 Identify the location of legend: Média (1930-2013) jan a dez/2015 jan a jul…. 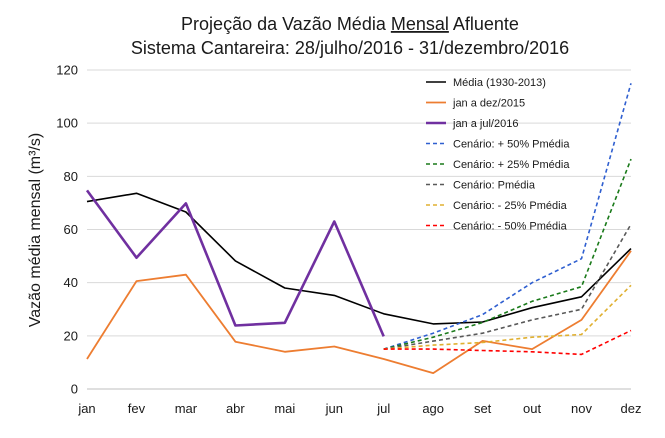
(498, 155).